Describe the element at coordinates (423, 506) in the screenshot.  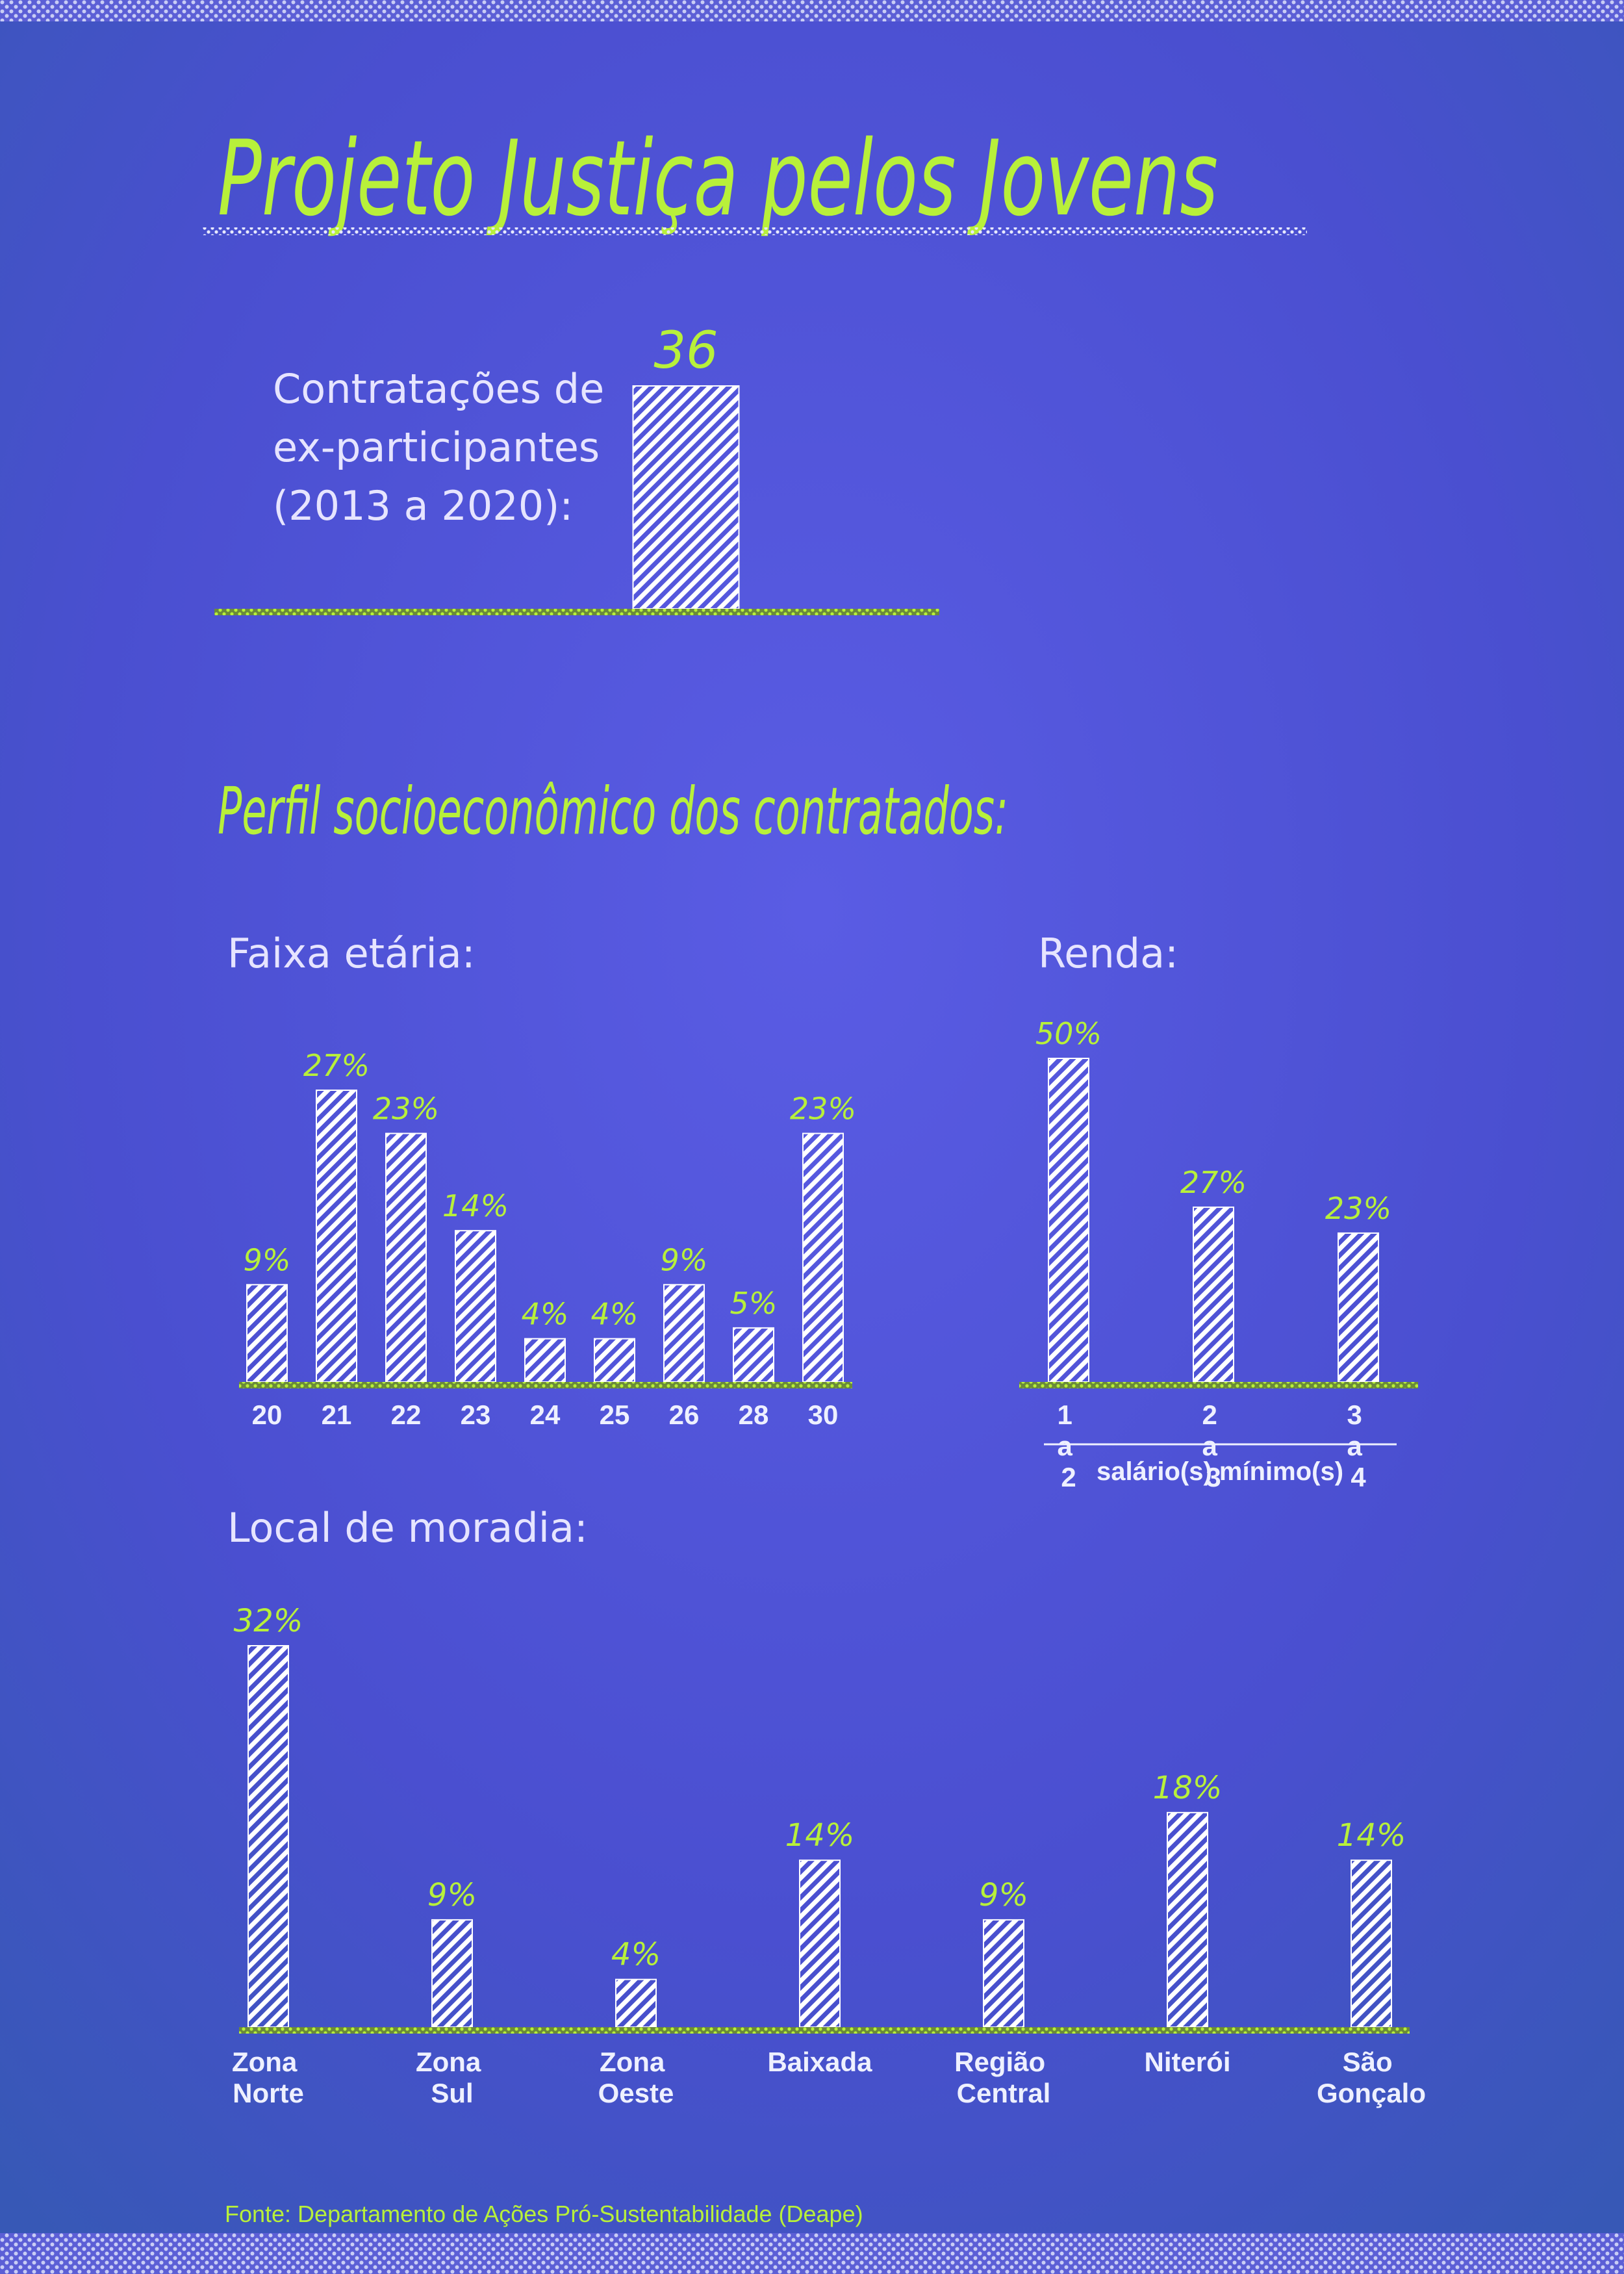
I see `chart-title-line: (2013 a 2020):` at that location.